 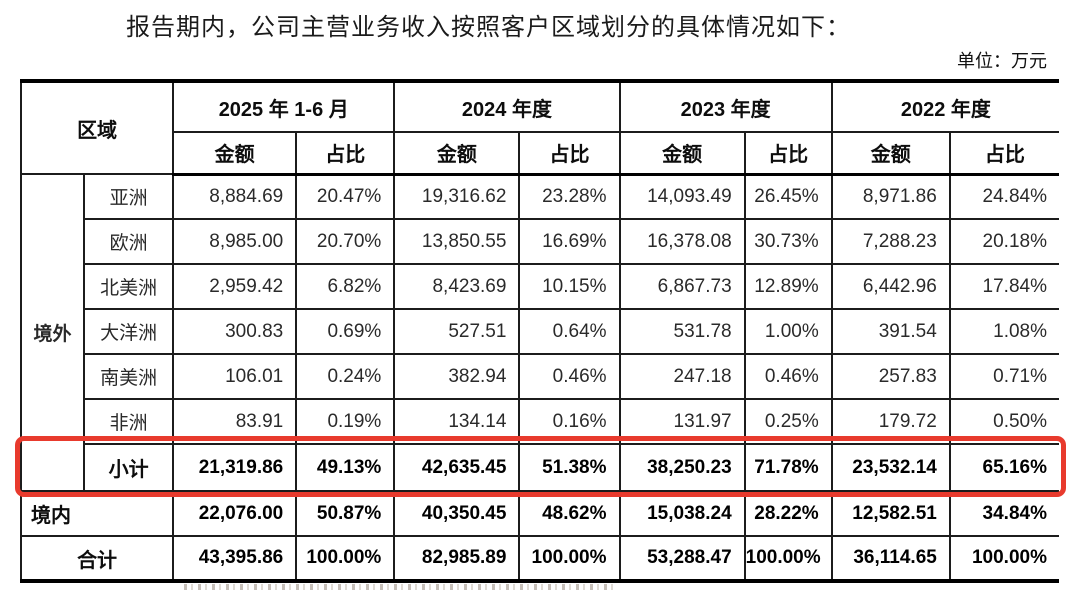 I want to click on value-cell: 179.72, so click(x=890, y=421).